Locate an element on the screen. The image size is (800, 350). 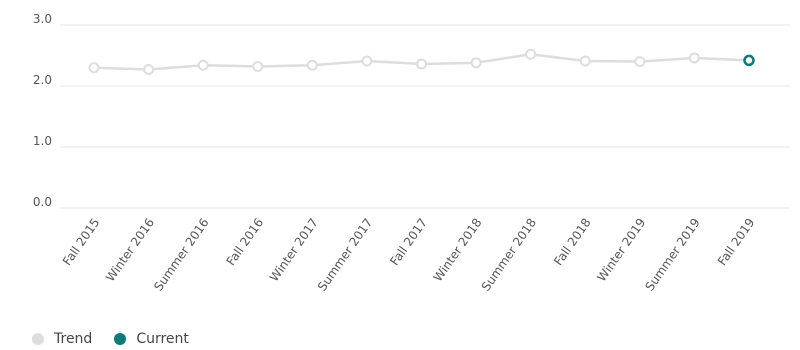
x-tick-label: Summer 2019 is located at coordinates (672, 255).